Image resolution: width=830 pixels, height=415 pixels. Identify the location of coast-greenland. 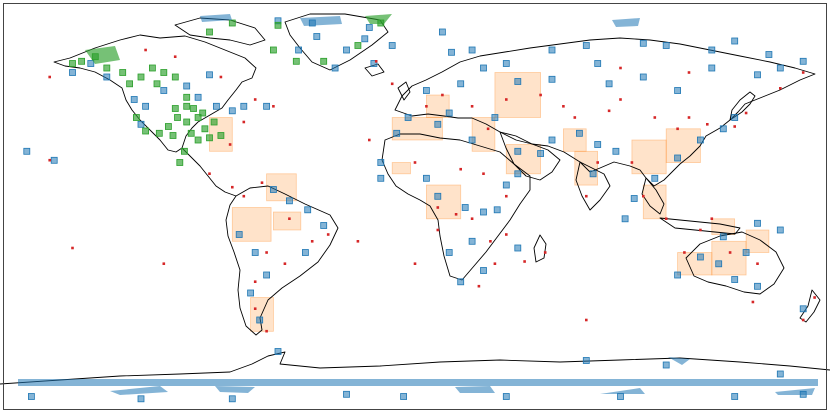
(336, 42).